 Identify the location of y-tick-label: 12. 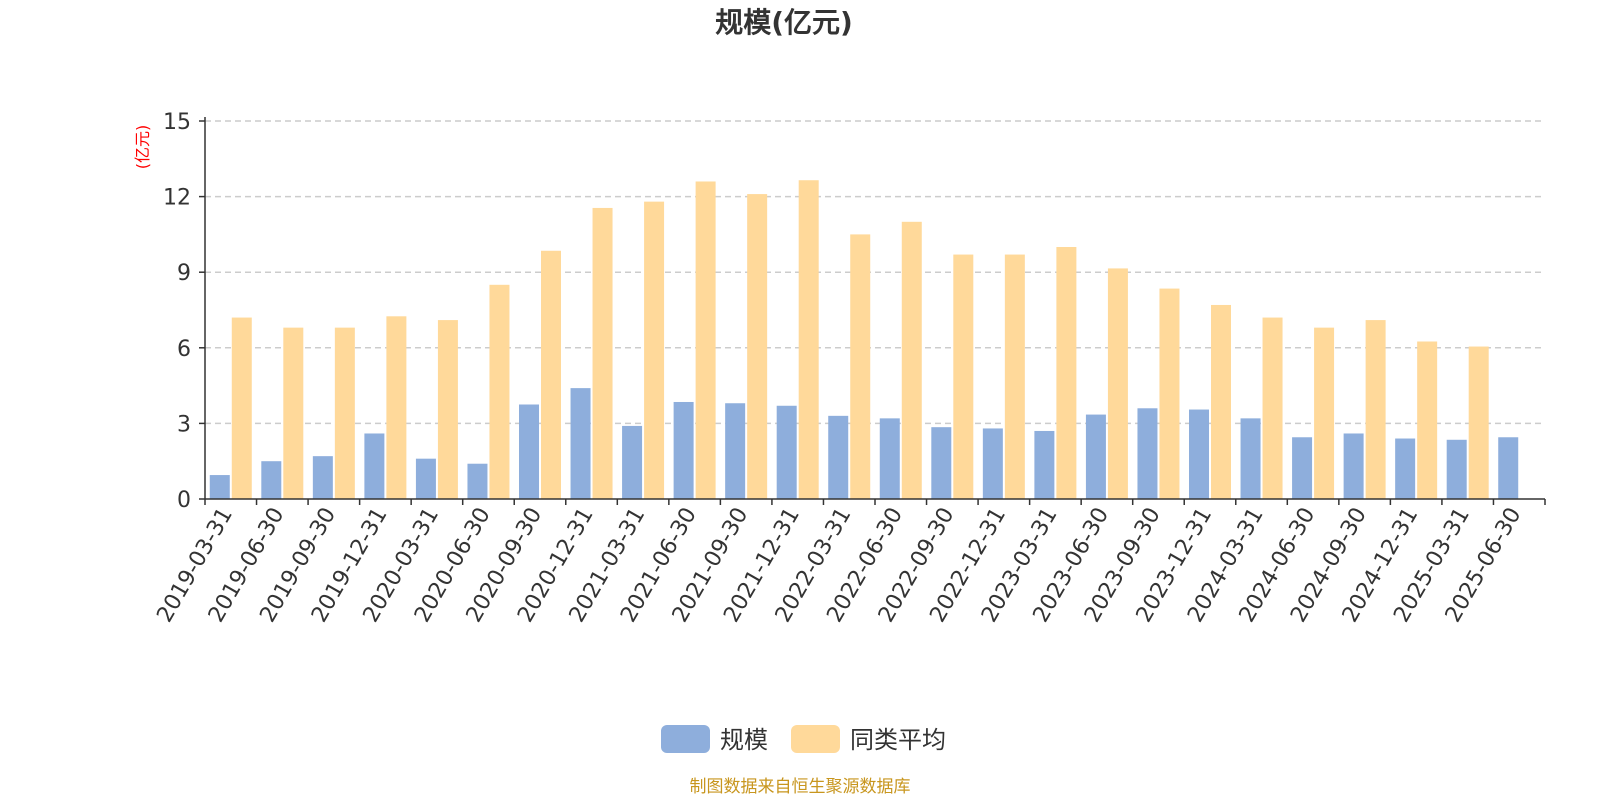
(177, 198).